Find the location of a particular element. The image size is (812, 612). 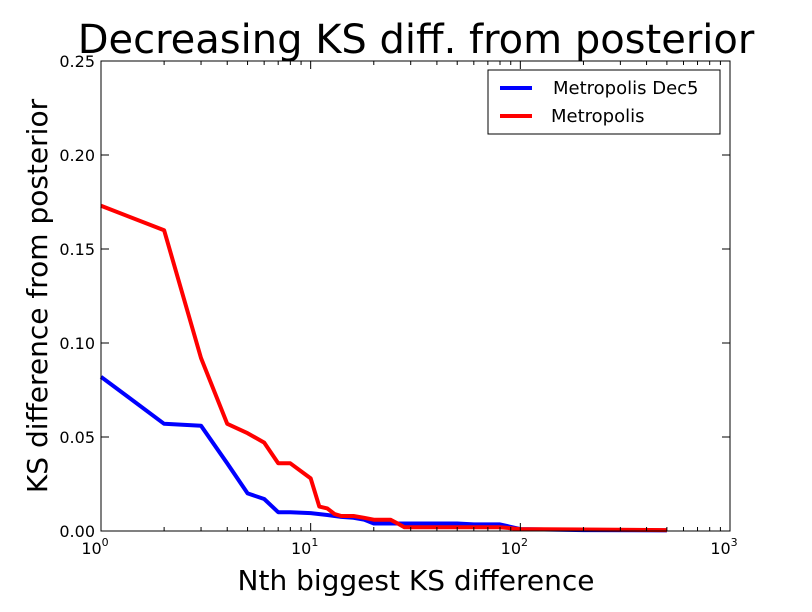

legend-box is located at coordinates (604, 102).